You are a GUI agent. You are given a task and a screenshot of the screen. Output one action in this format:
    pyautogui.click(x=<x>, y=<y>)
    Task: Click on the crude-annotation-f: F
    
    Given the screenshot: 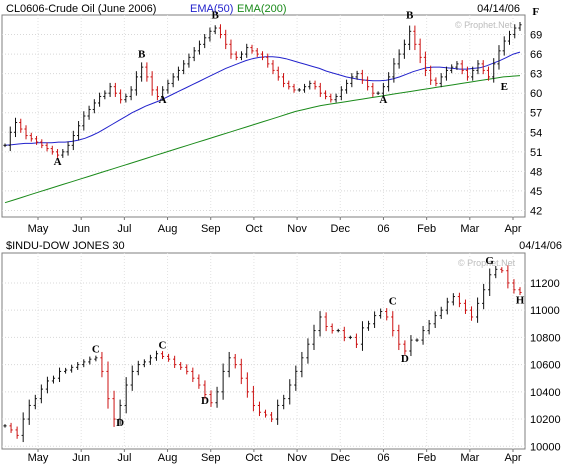 What is the action you would take?
    pyautogui.click(x=535, y=12)
    